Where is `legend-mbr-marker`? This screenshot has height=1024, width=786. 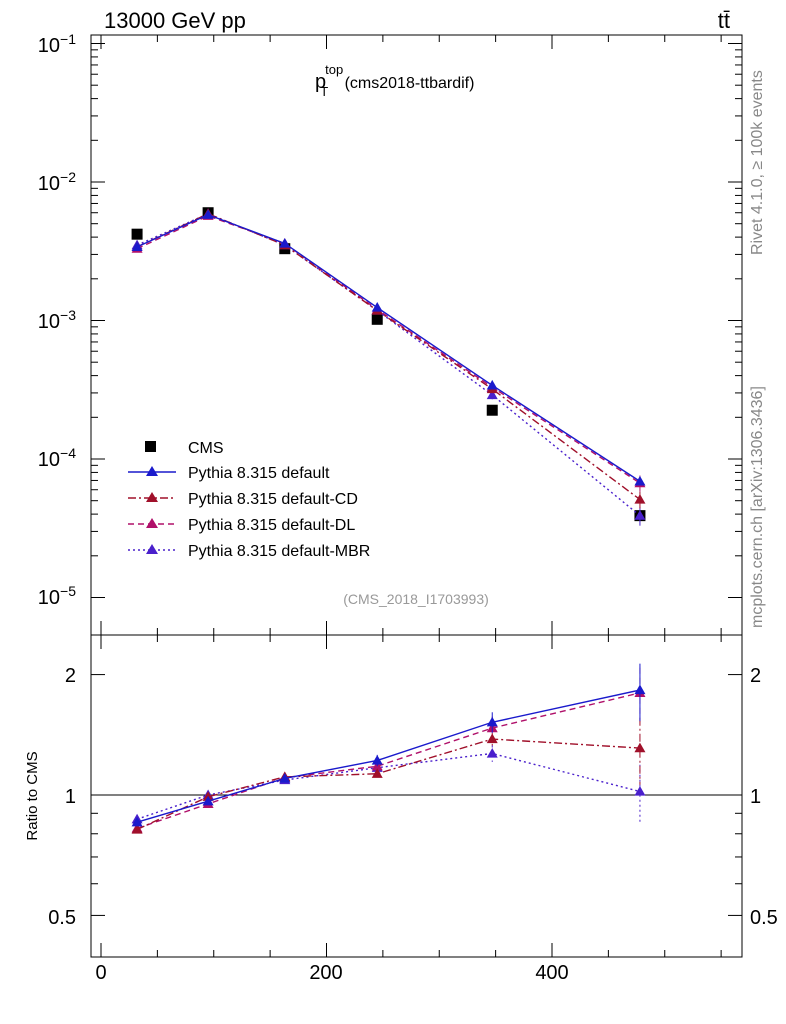 legend-mbr-marker is located at coordinates (152, 549).